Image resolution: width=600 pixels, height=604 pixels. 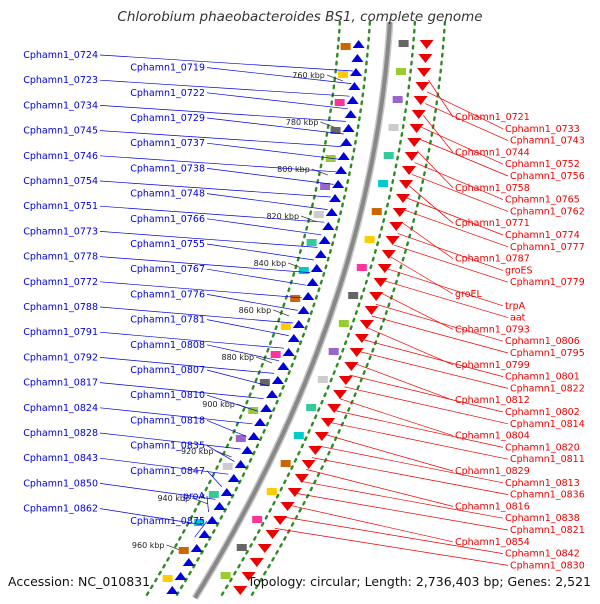 What do you see at coordinates (167, 420) in the screenshot?
I see `left-gene-label: Cphamn1_0818` at bounding box center [167, 420].